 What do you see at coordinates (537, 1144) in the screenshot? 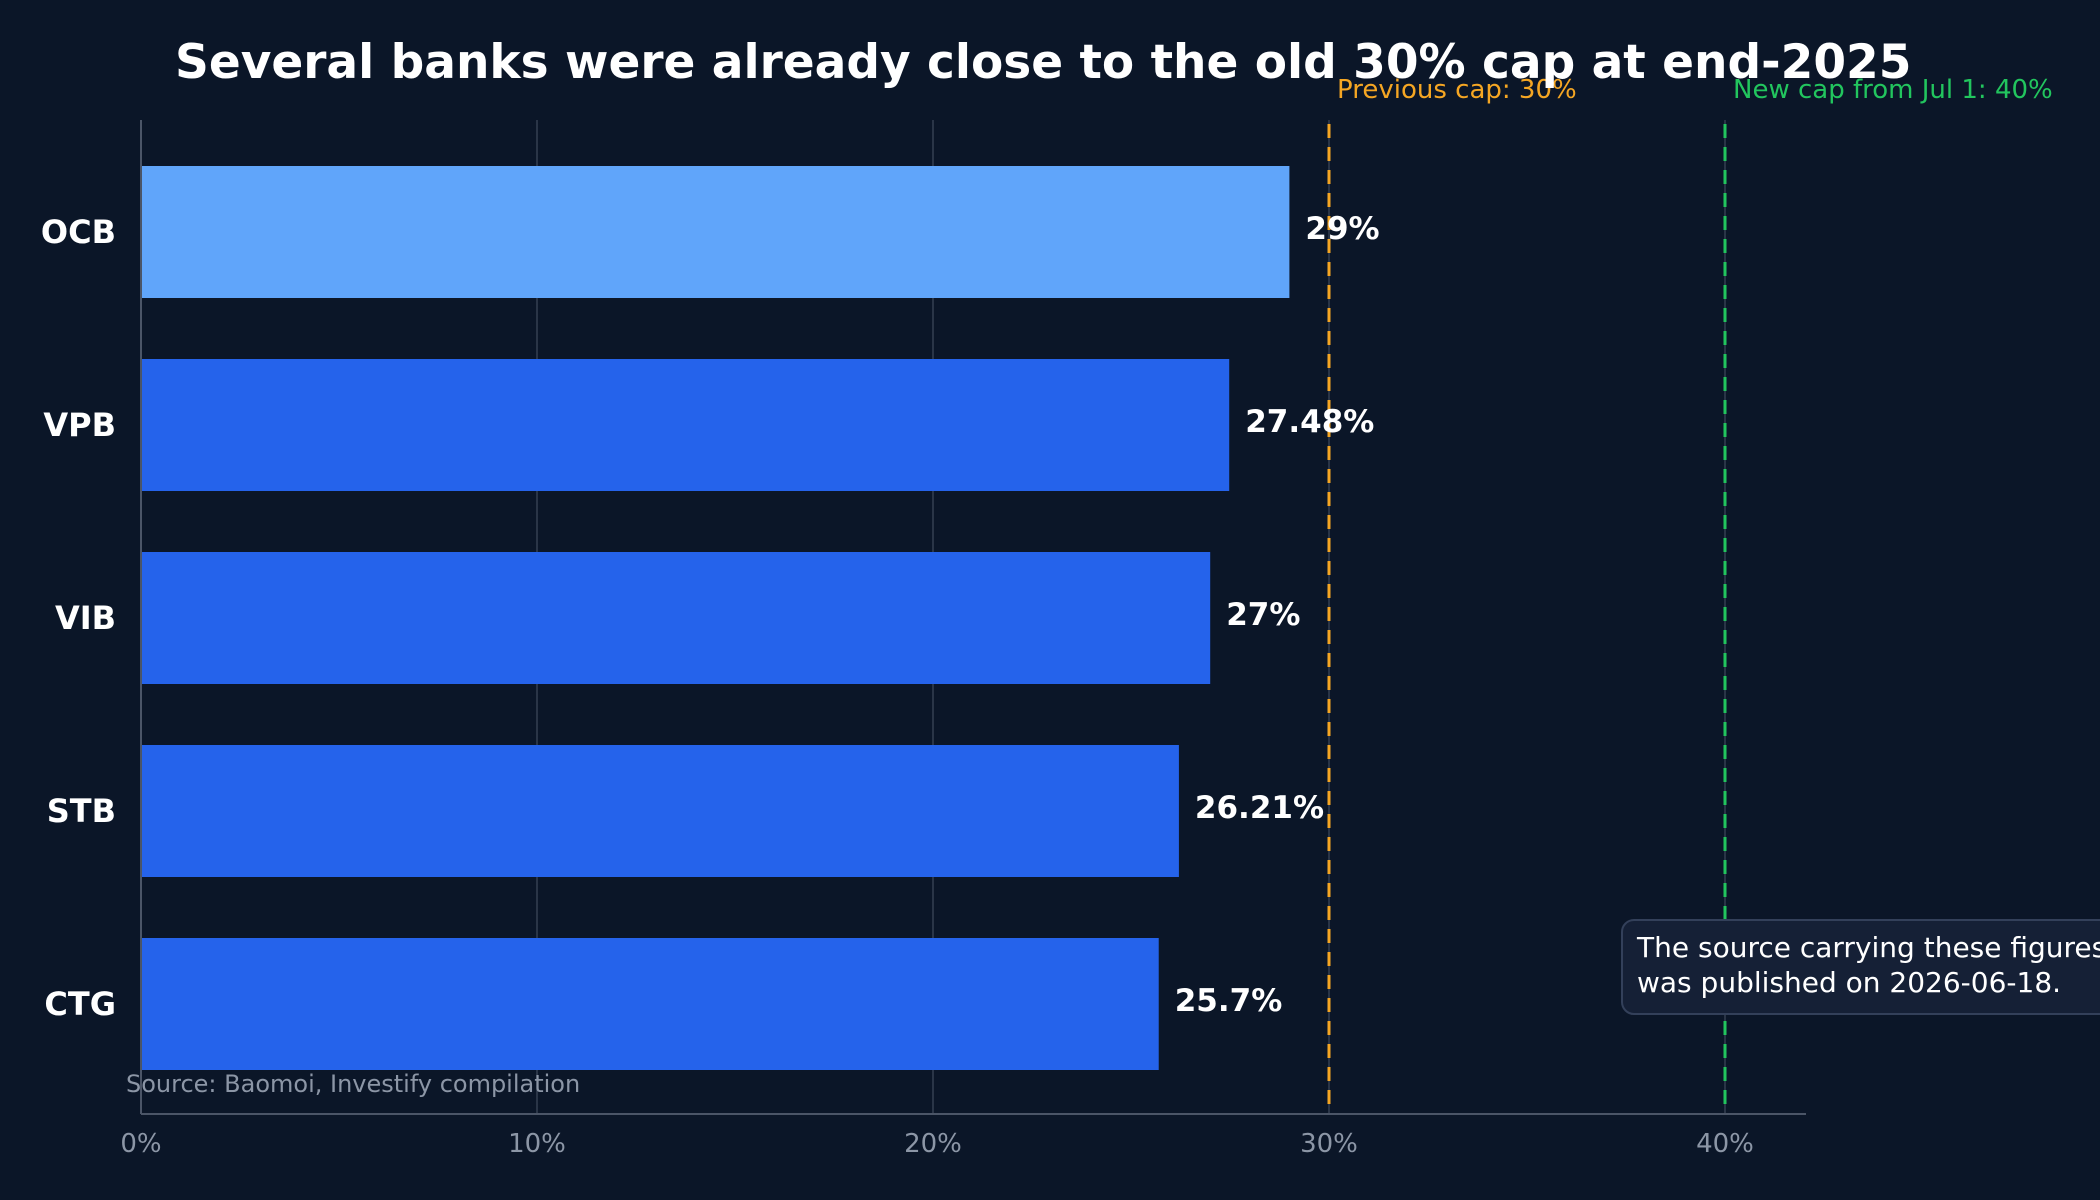
I see `x-tick-label: 10%` at bounding box center [537, 1144].